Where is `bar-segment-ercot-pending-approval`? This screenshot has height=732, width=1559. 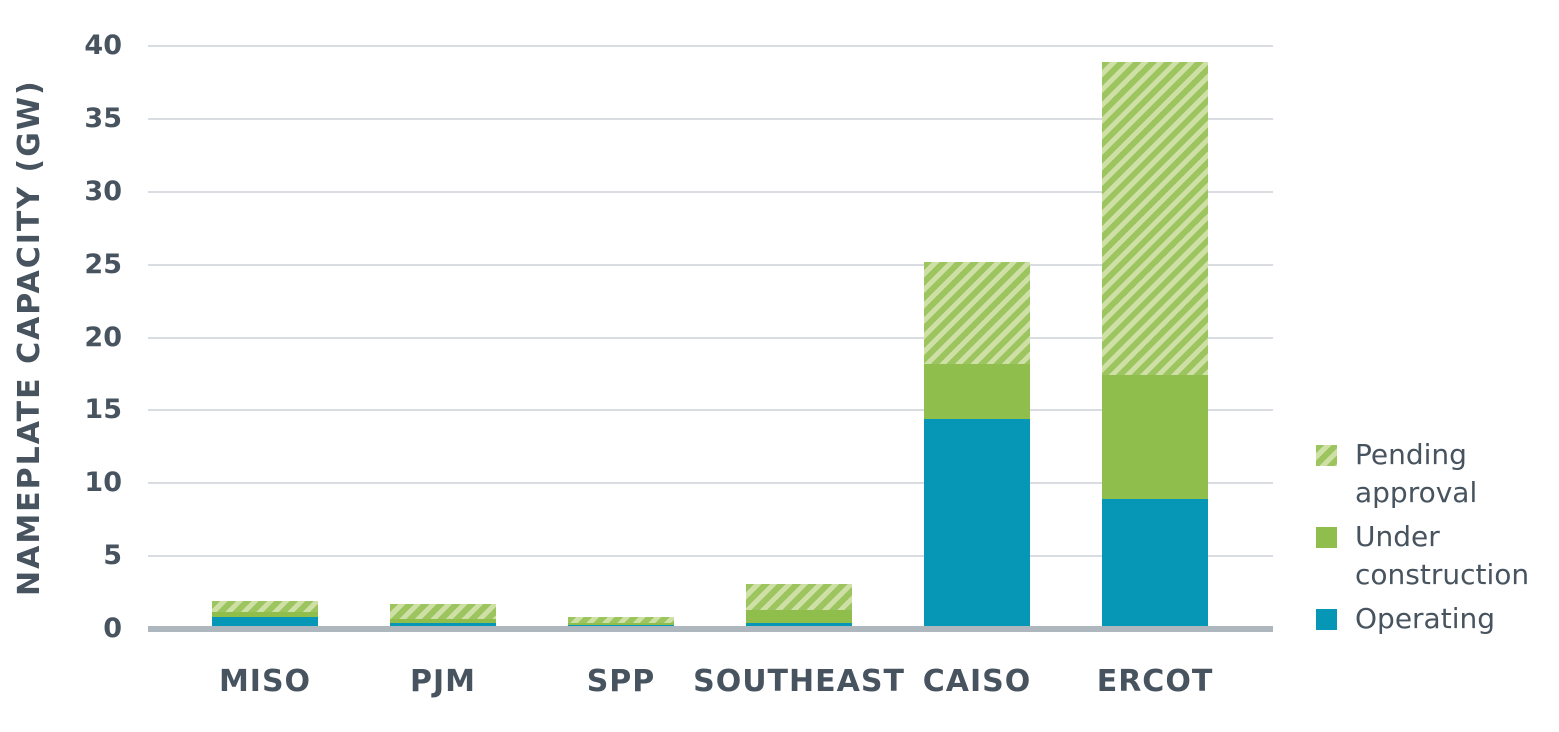
bar-segment-ercot-pending-approval is located at coordinates (1155, 219).